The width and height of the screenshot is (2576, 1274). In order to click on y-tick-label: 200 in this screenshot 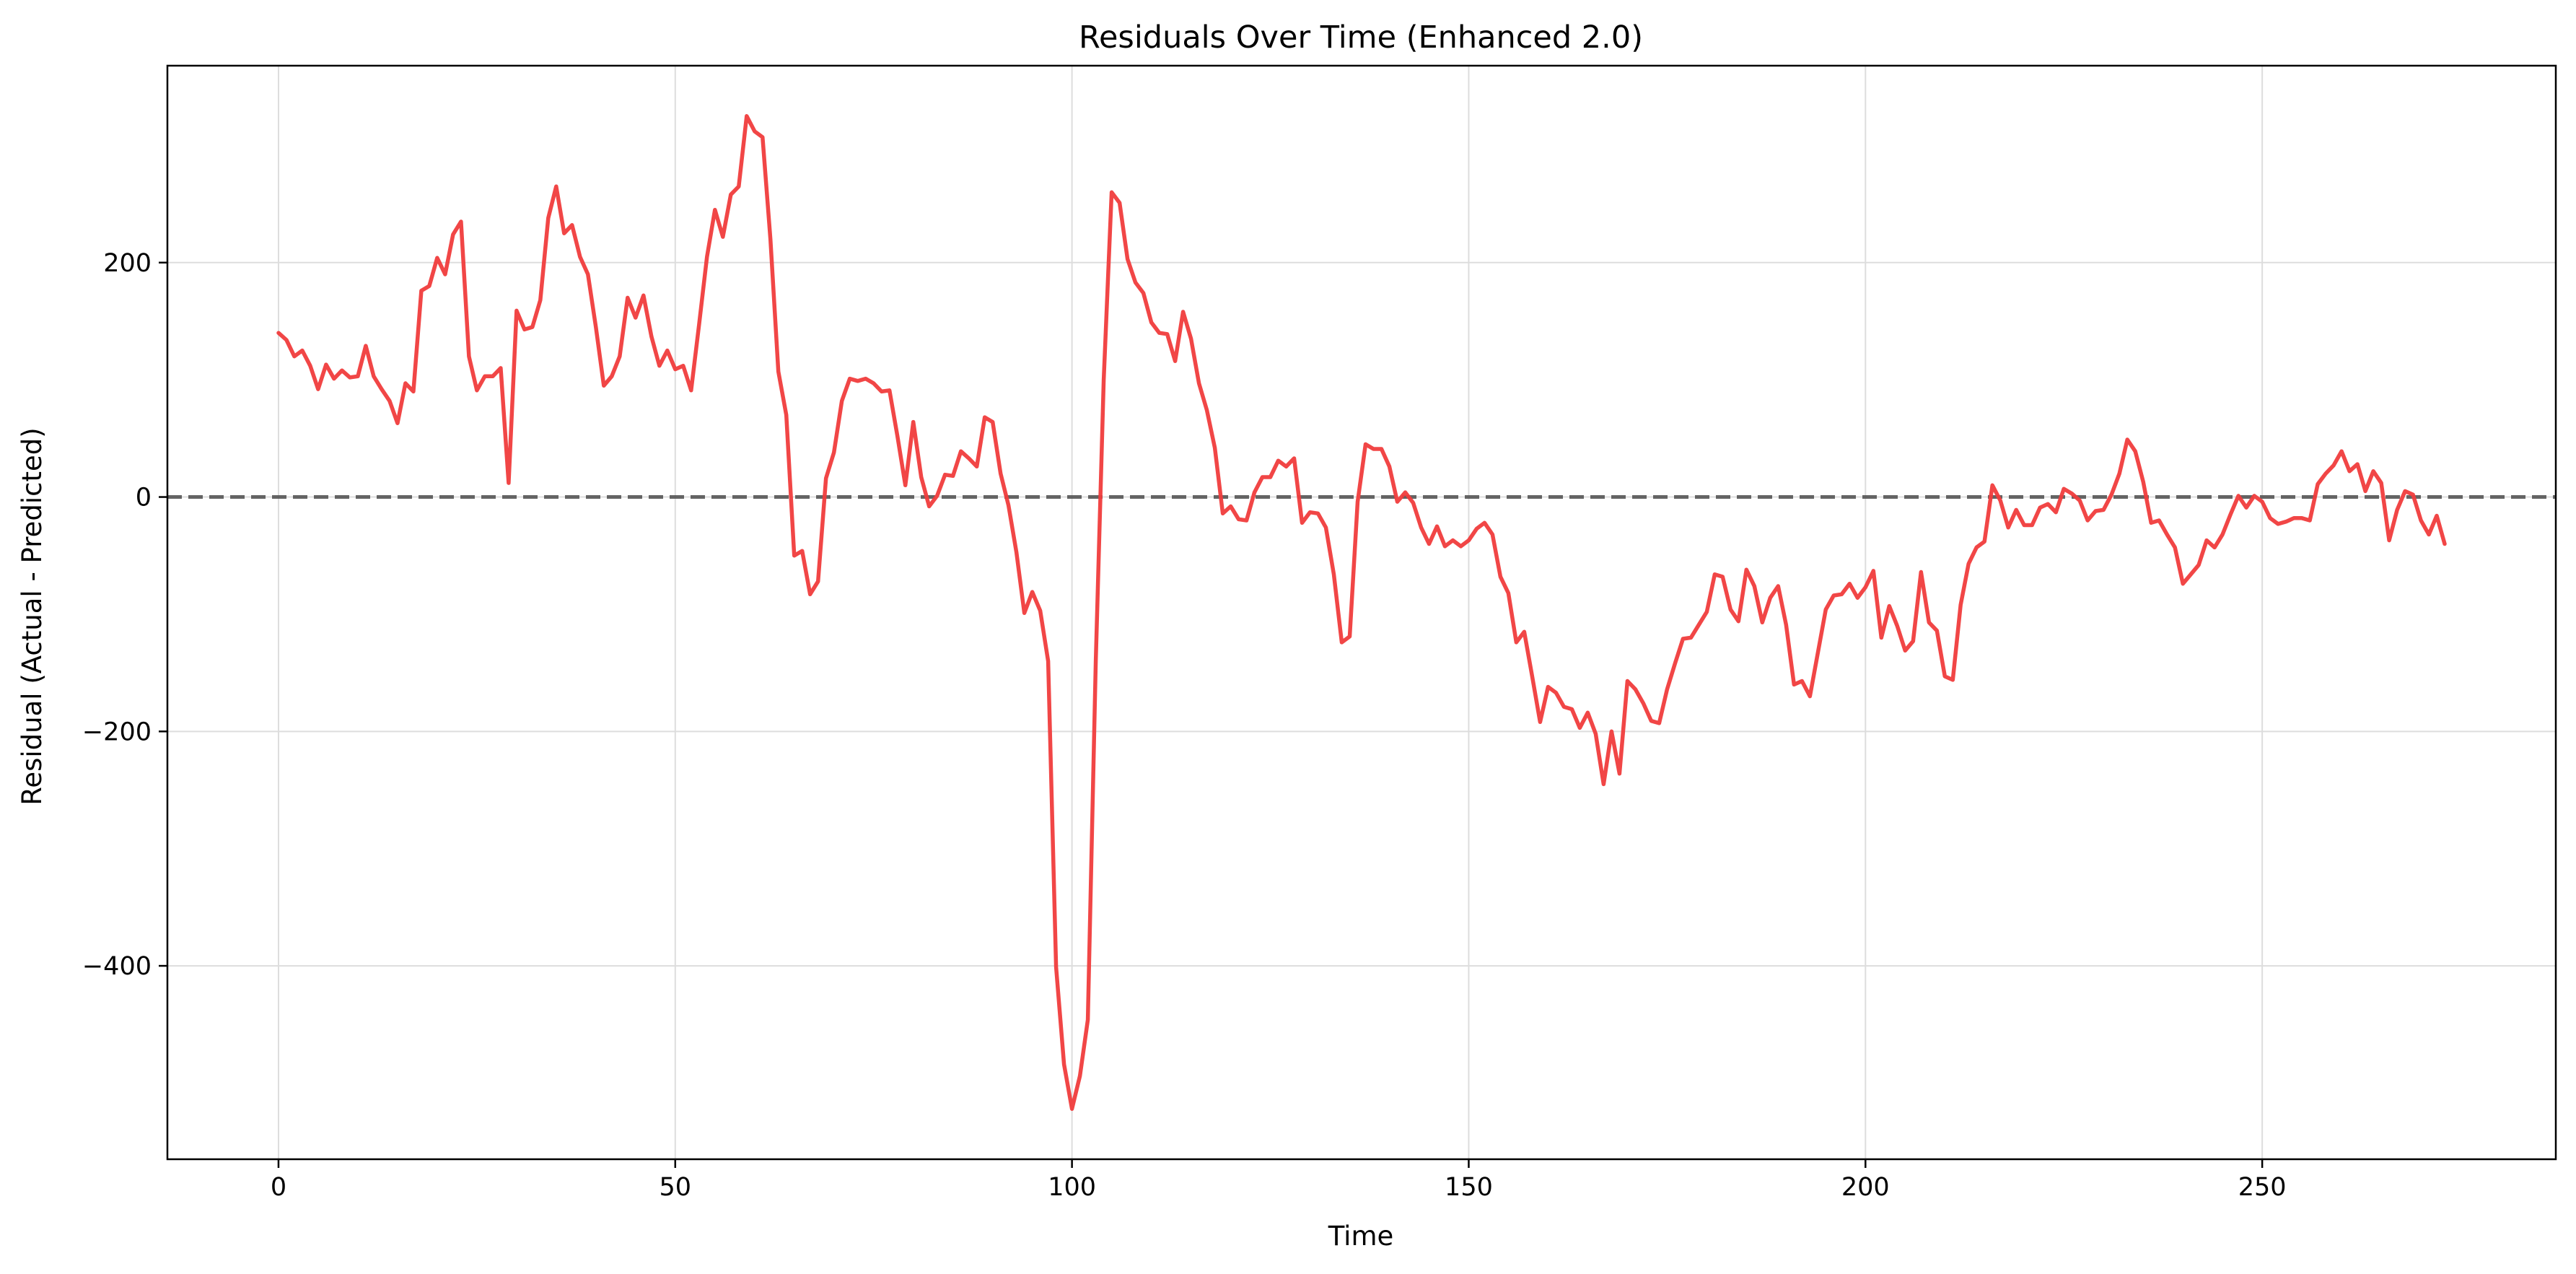, I will do `click(128, 263)`.